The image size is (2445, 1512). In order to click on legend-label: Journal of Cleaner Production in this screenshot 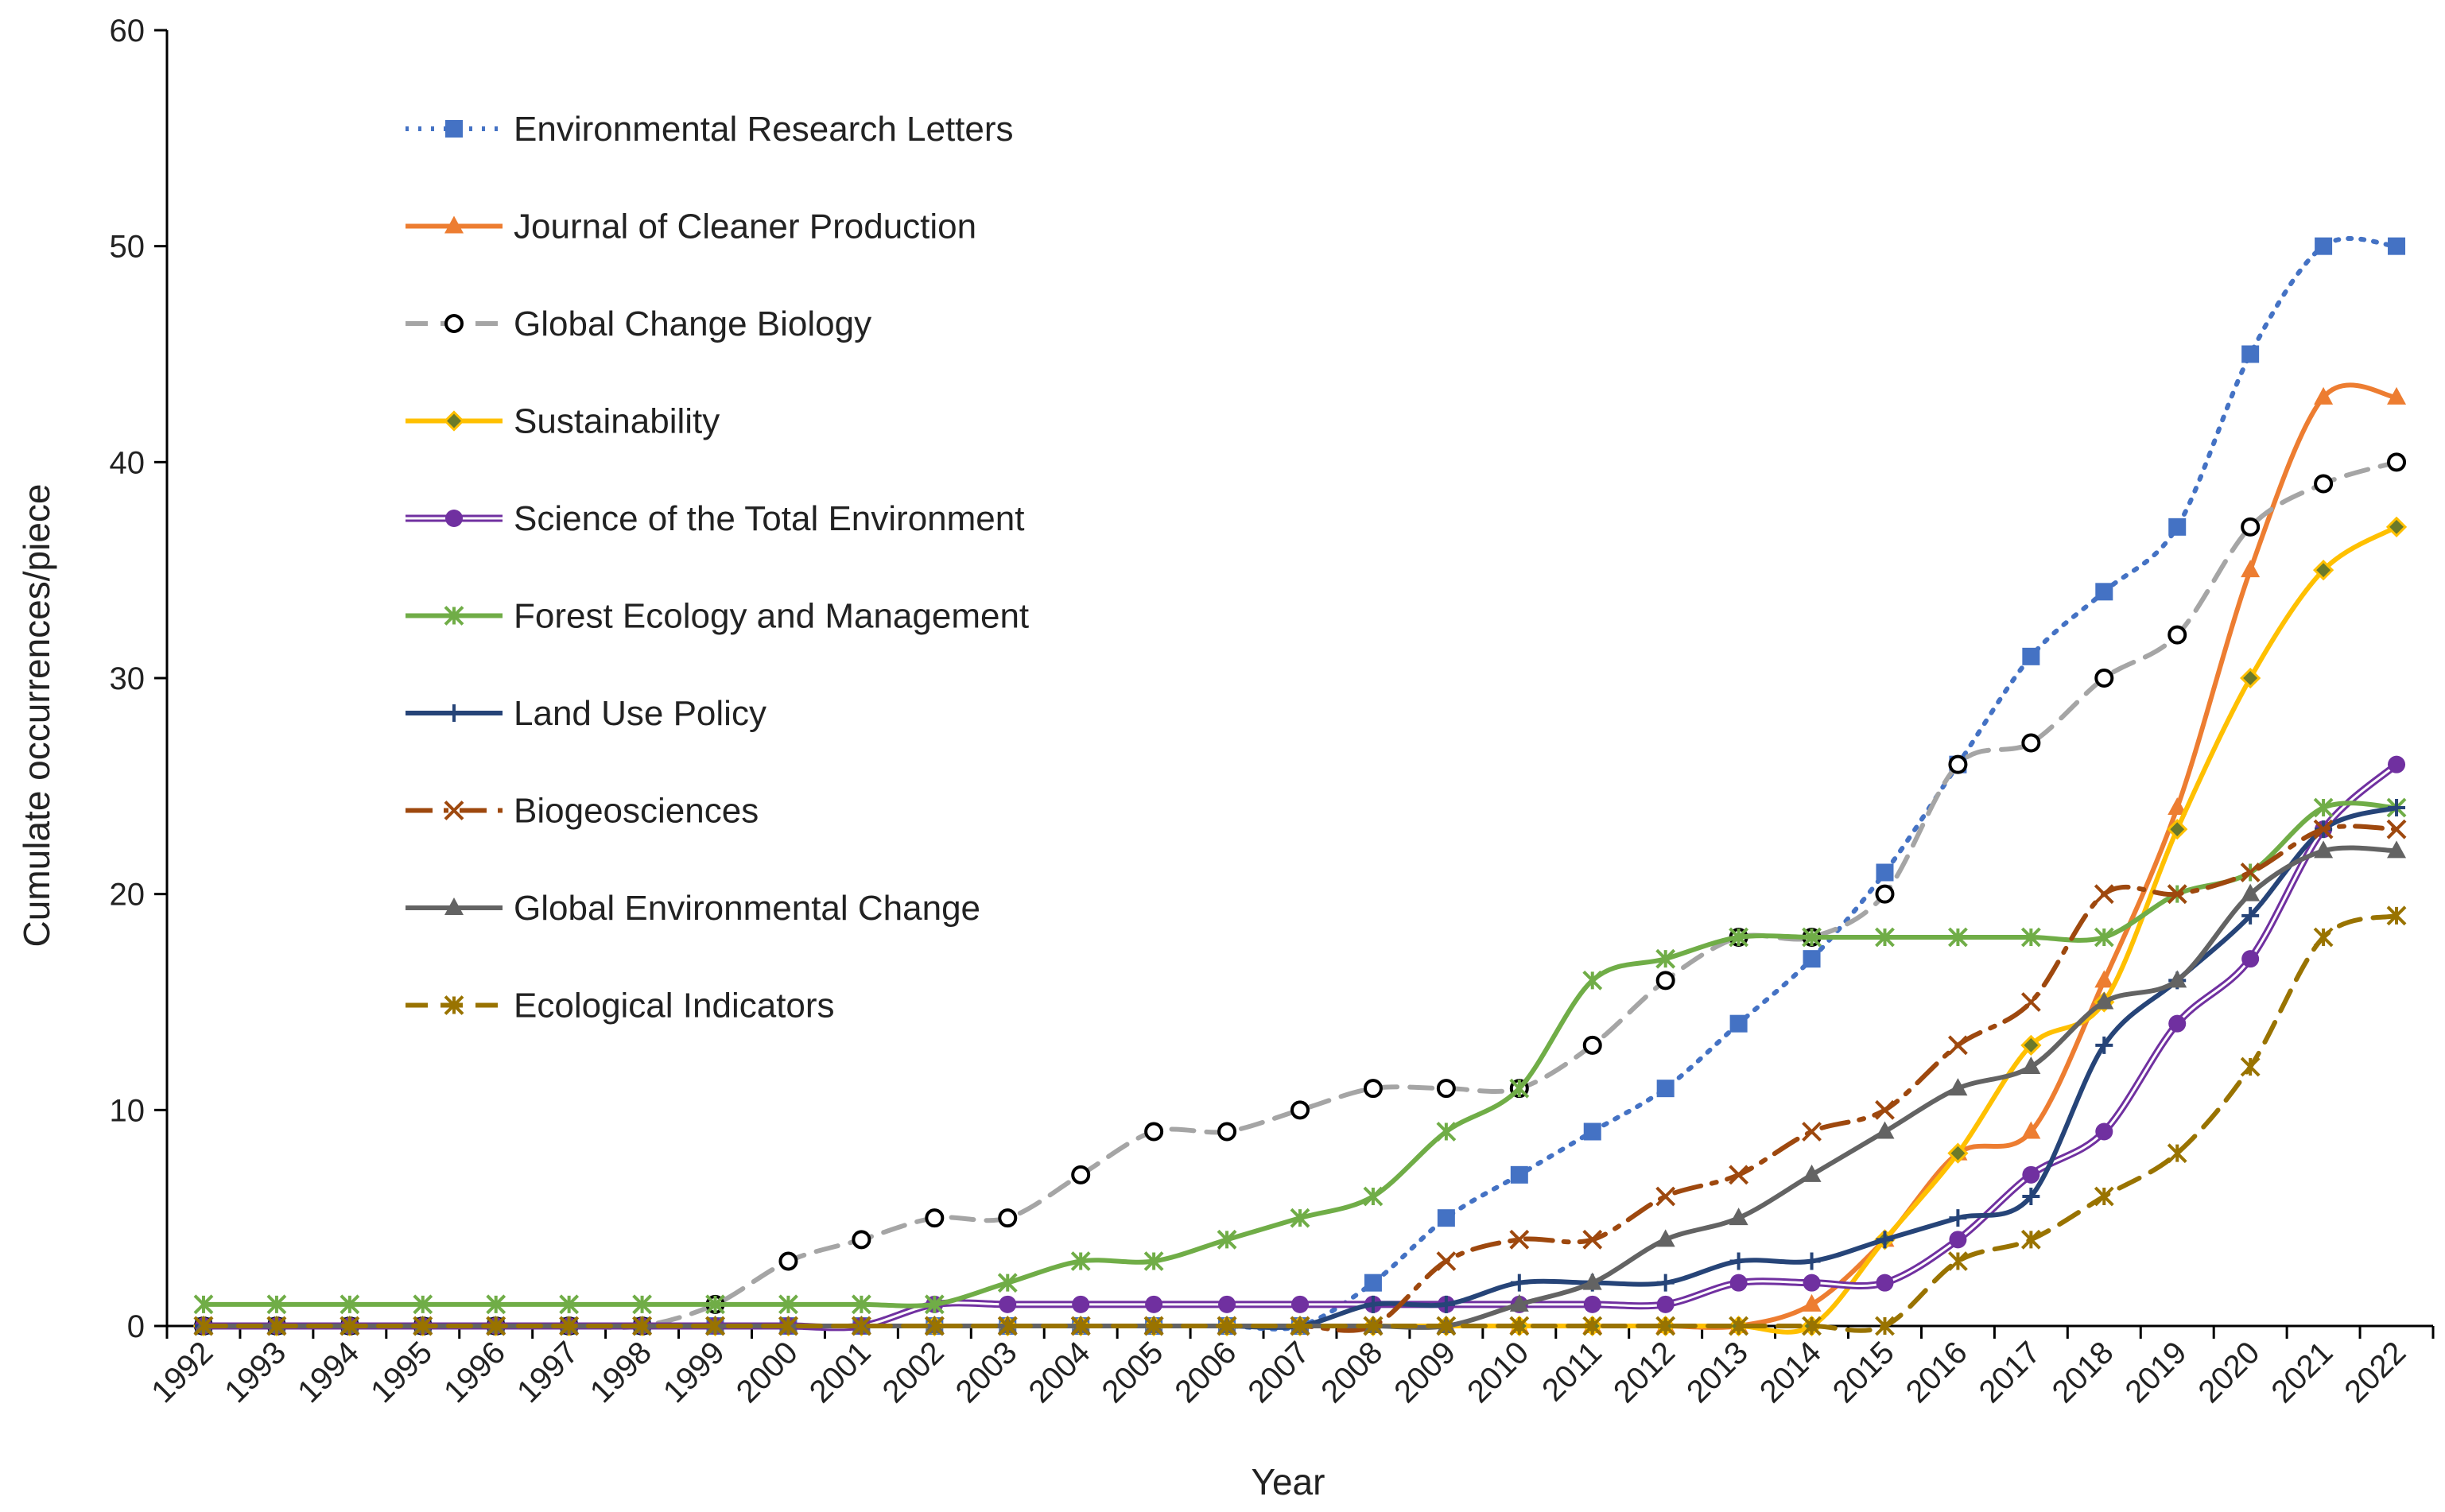, I will do `click(745, 226)`.